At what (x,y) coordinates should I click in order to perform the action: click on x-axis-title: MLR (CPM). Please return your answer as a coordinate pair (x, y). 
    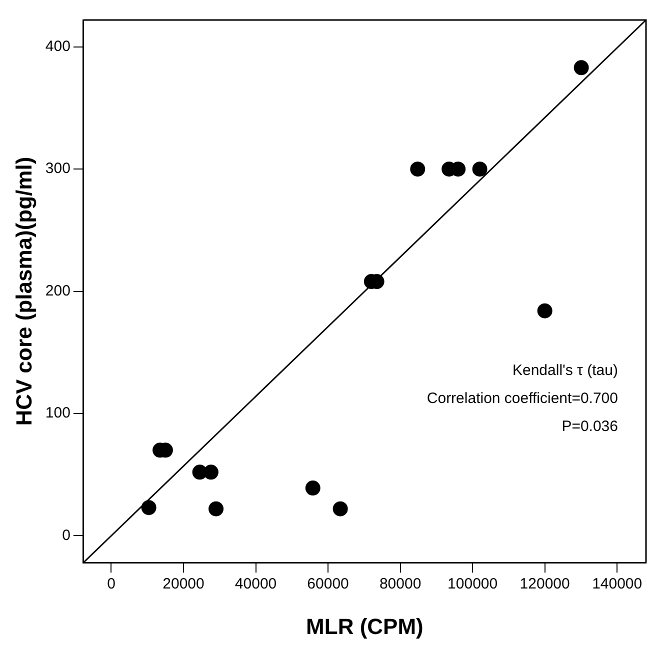
    Looking at the image, I should click on (365, 626).